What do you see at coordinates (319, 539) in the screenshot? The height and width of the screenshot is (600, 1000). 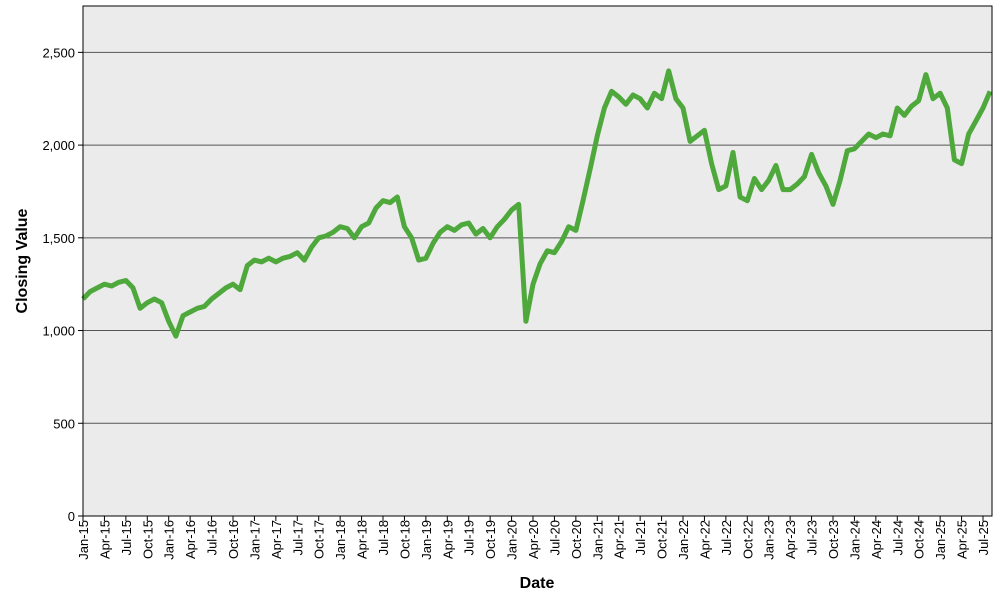 I see `x-tick-label: Oct-17` at bounding box center [319, 539].